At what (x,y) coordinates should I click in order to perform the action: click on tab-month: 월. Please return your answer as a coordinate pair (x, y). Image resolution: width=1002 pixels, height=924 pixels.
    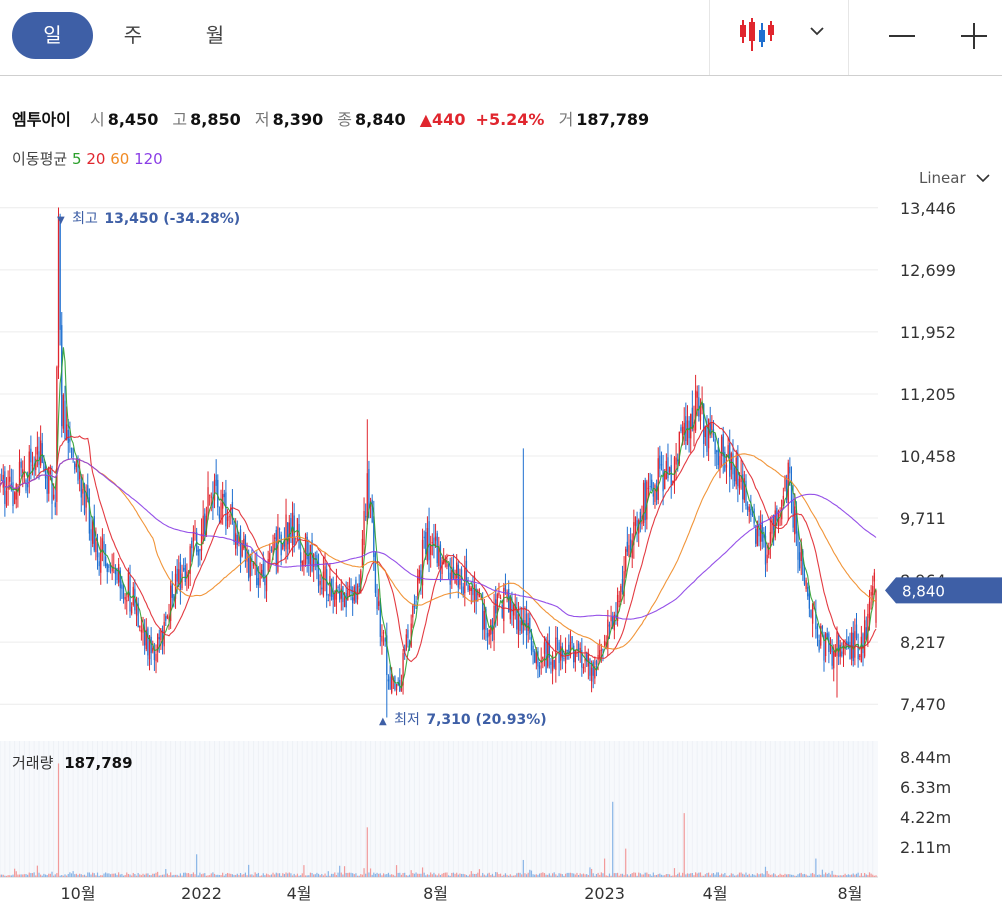
    Looking at the image, I should click on (215, 35).